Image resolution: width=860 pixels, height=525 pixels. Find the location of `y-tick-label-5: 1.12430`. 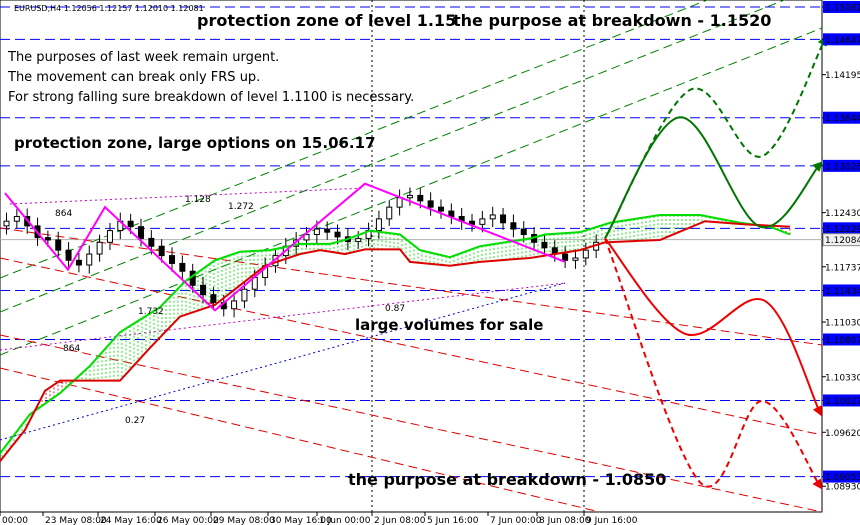

y-tick-label-5: 1.12430 is located at coordinates (842, 214).